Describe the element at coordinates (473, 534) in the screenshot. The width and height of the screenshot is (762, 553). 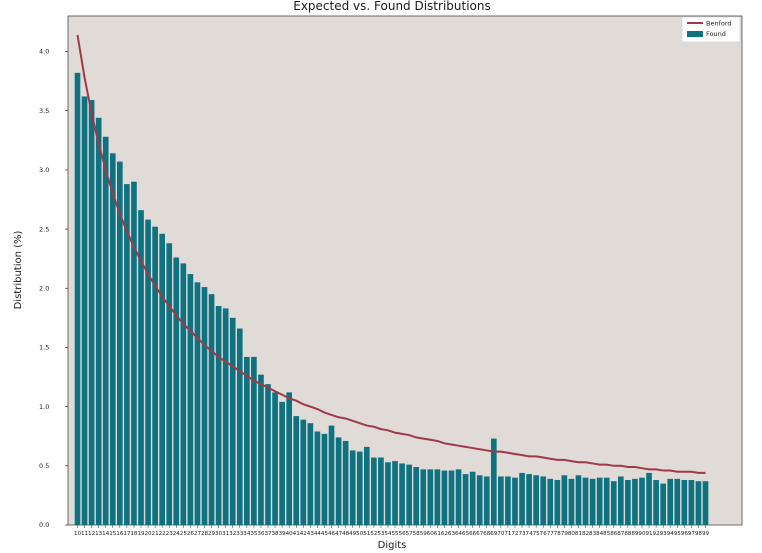
I see `x-tick-label: 66` at that location.